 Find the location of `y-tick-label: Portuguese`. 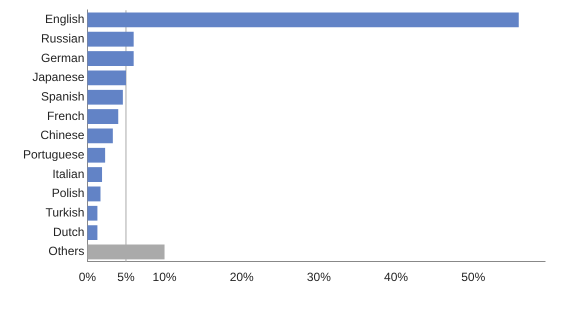

y-tick-label: Portuguese is located at coordinates (53, 155).